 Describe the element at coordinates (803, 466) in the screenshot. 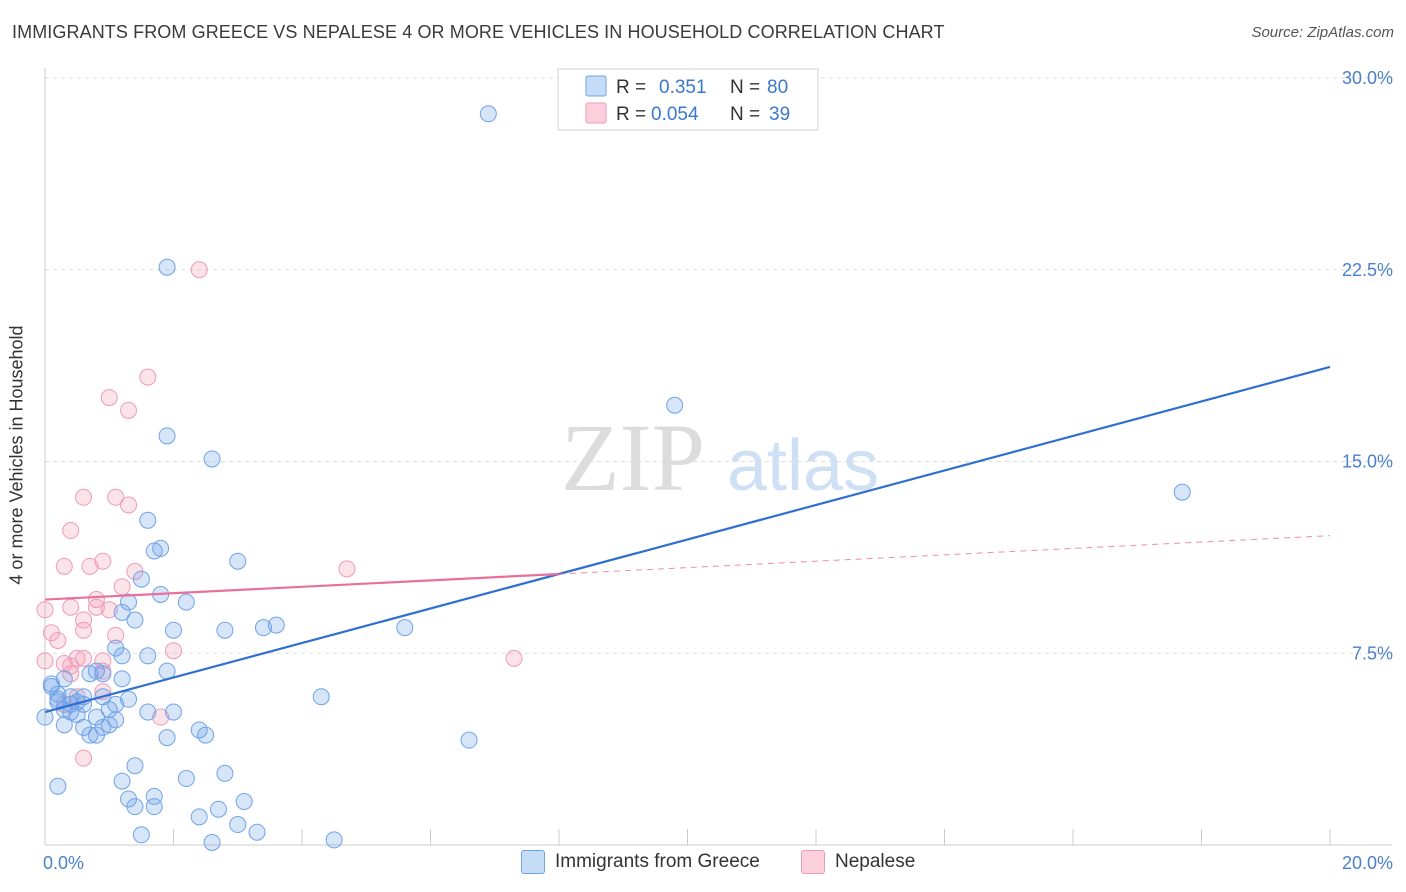

I see `watermark-atlas: atlas` at that location.